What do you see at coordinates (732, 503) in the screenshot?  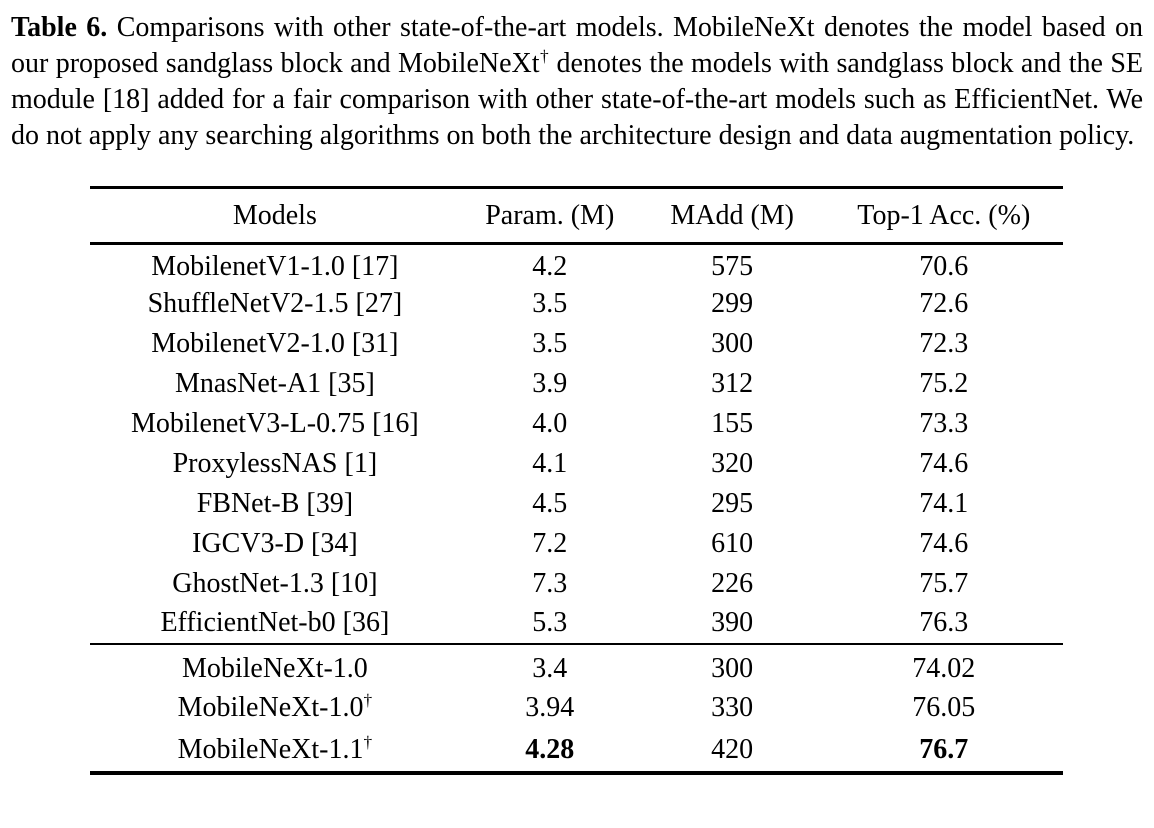 I see `madd-cell: 295` at bounding box center [732, 503].